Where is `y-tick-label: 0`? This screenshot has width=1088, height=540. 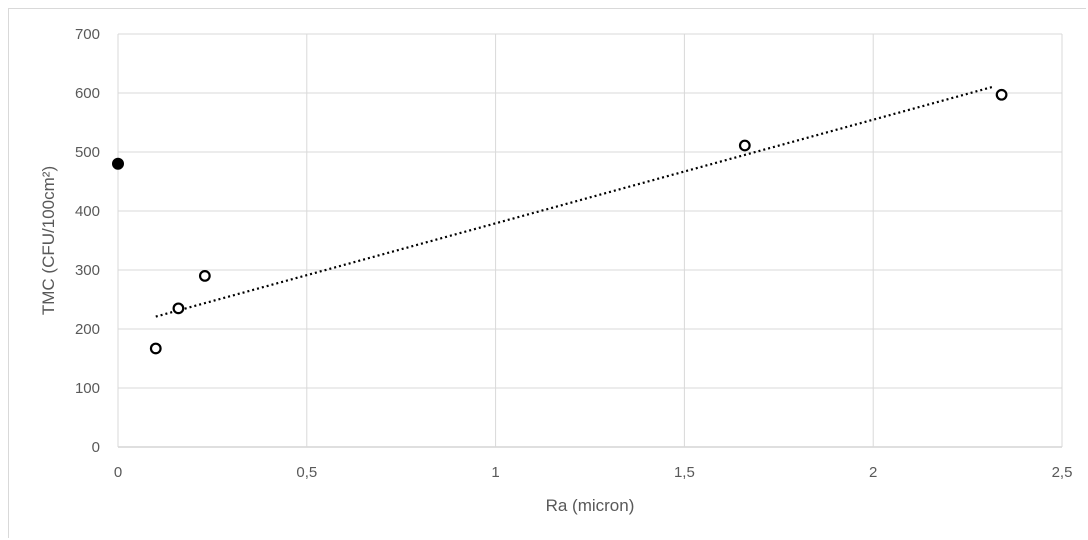 y-tick-label: 0 is located at coordinates (96, 447).